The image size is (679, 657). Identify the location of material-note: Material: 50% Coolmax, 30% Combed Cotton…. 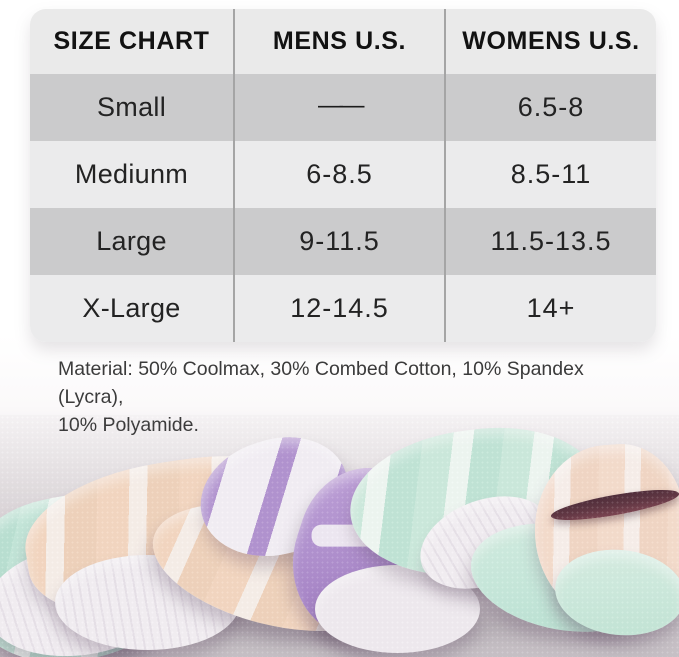
(350, 397).